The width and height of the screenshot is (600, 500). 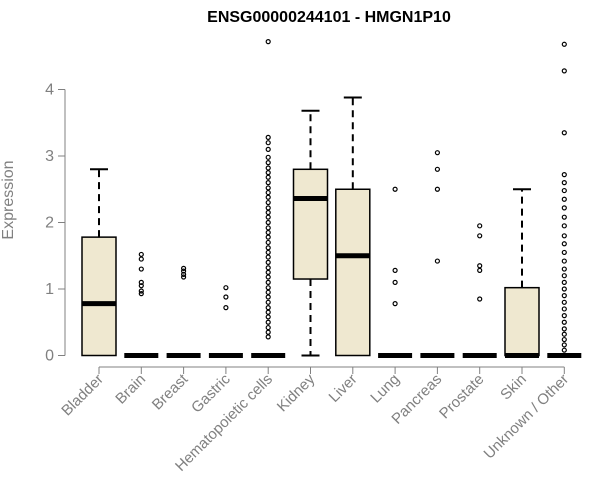 I want to click on box-bladder, so click(x=99, y=262).